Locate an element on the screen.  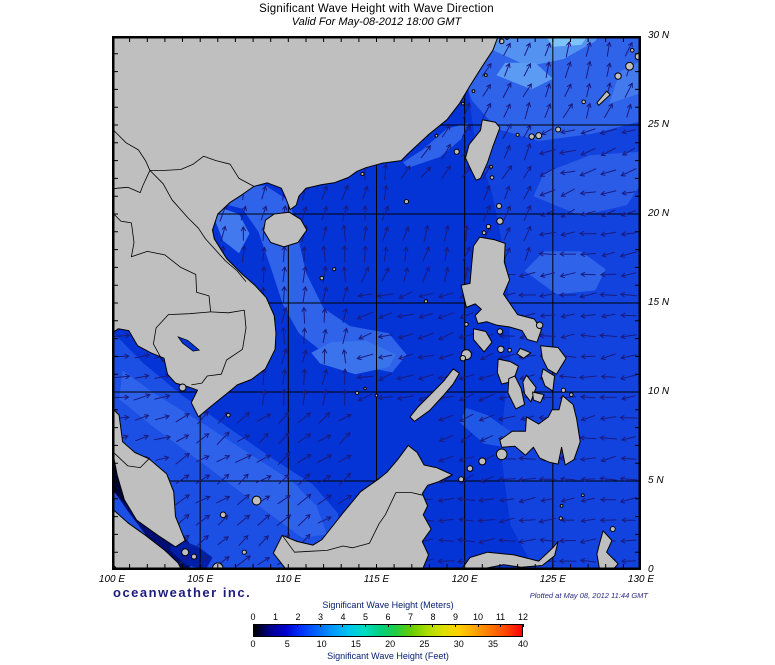
valid-time-subtitle: Valid For May-08-2012 18:00 GMT is located at coordinates (376, 22).